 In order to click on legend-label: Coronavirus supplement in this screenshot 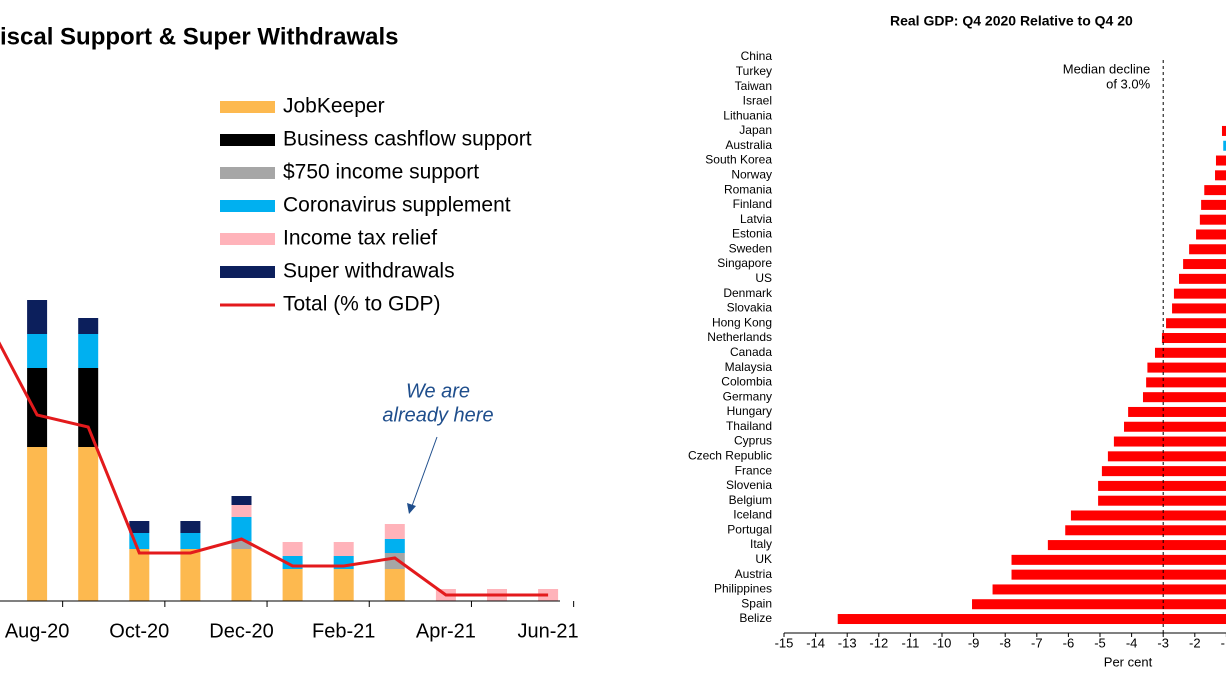, I will do `click(397, 205)`.